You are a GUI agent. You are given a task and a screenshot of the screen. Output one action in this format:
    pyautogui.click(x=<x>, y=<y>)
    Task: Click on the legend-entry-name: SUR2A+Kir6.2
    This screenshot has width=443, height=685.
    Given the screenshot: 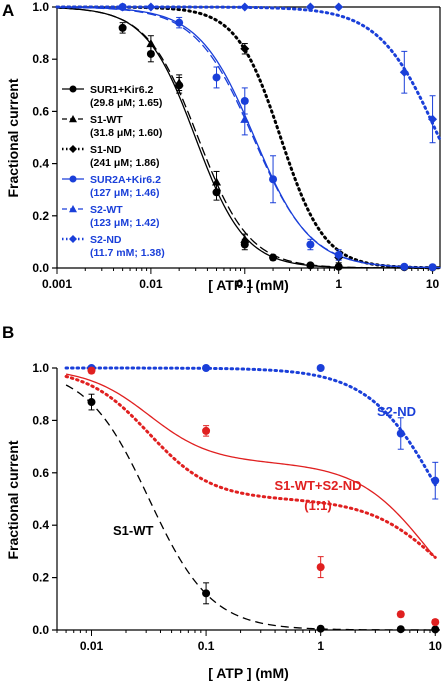 What is the action you would take?
    pyautogui.click(x=125, y=180)
    